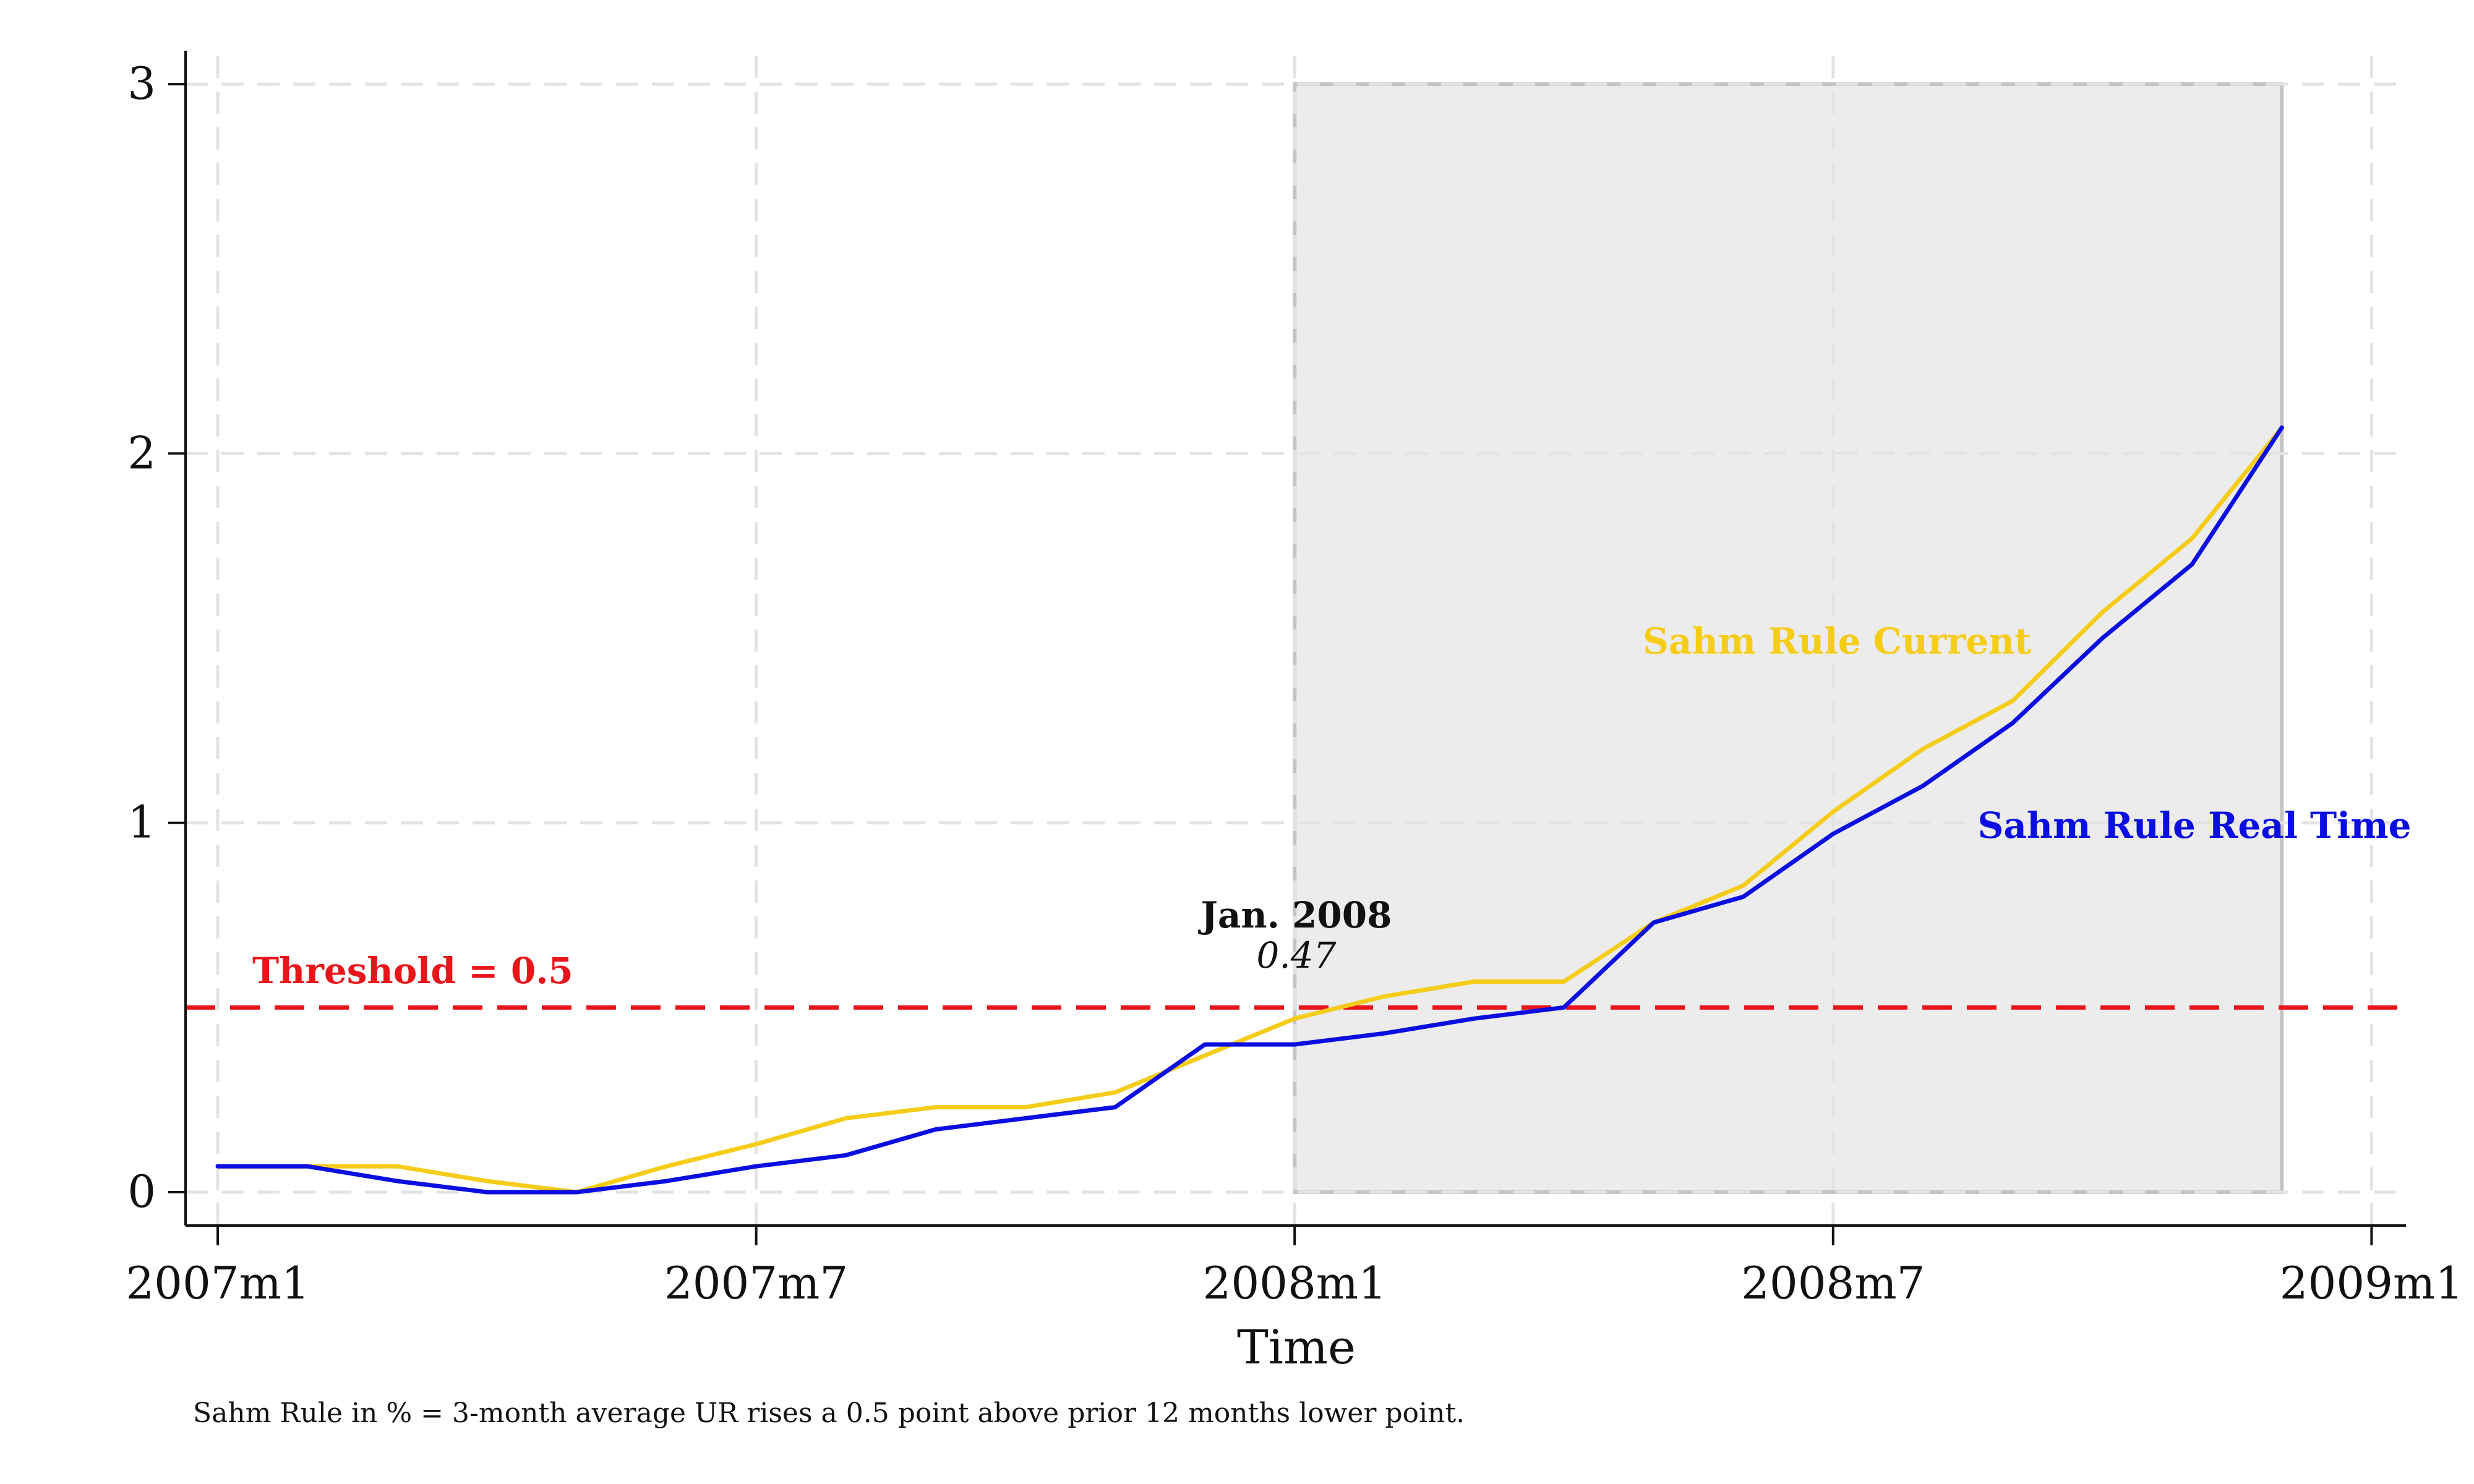  I want to click on x-tick-label: 2007m7, so click(756, 1283).